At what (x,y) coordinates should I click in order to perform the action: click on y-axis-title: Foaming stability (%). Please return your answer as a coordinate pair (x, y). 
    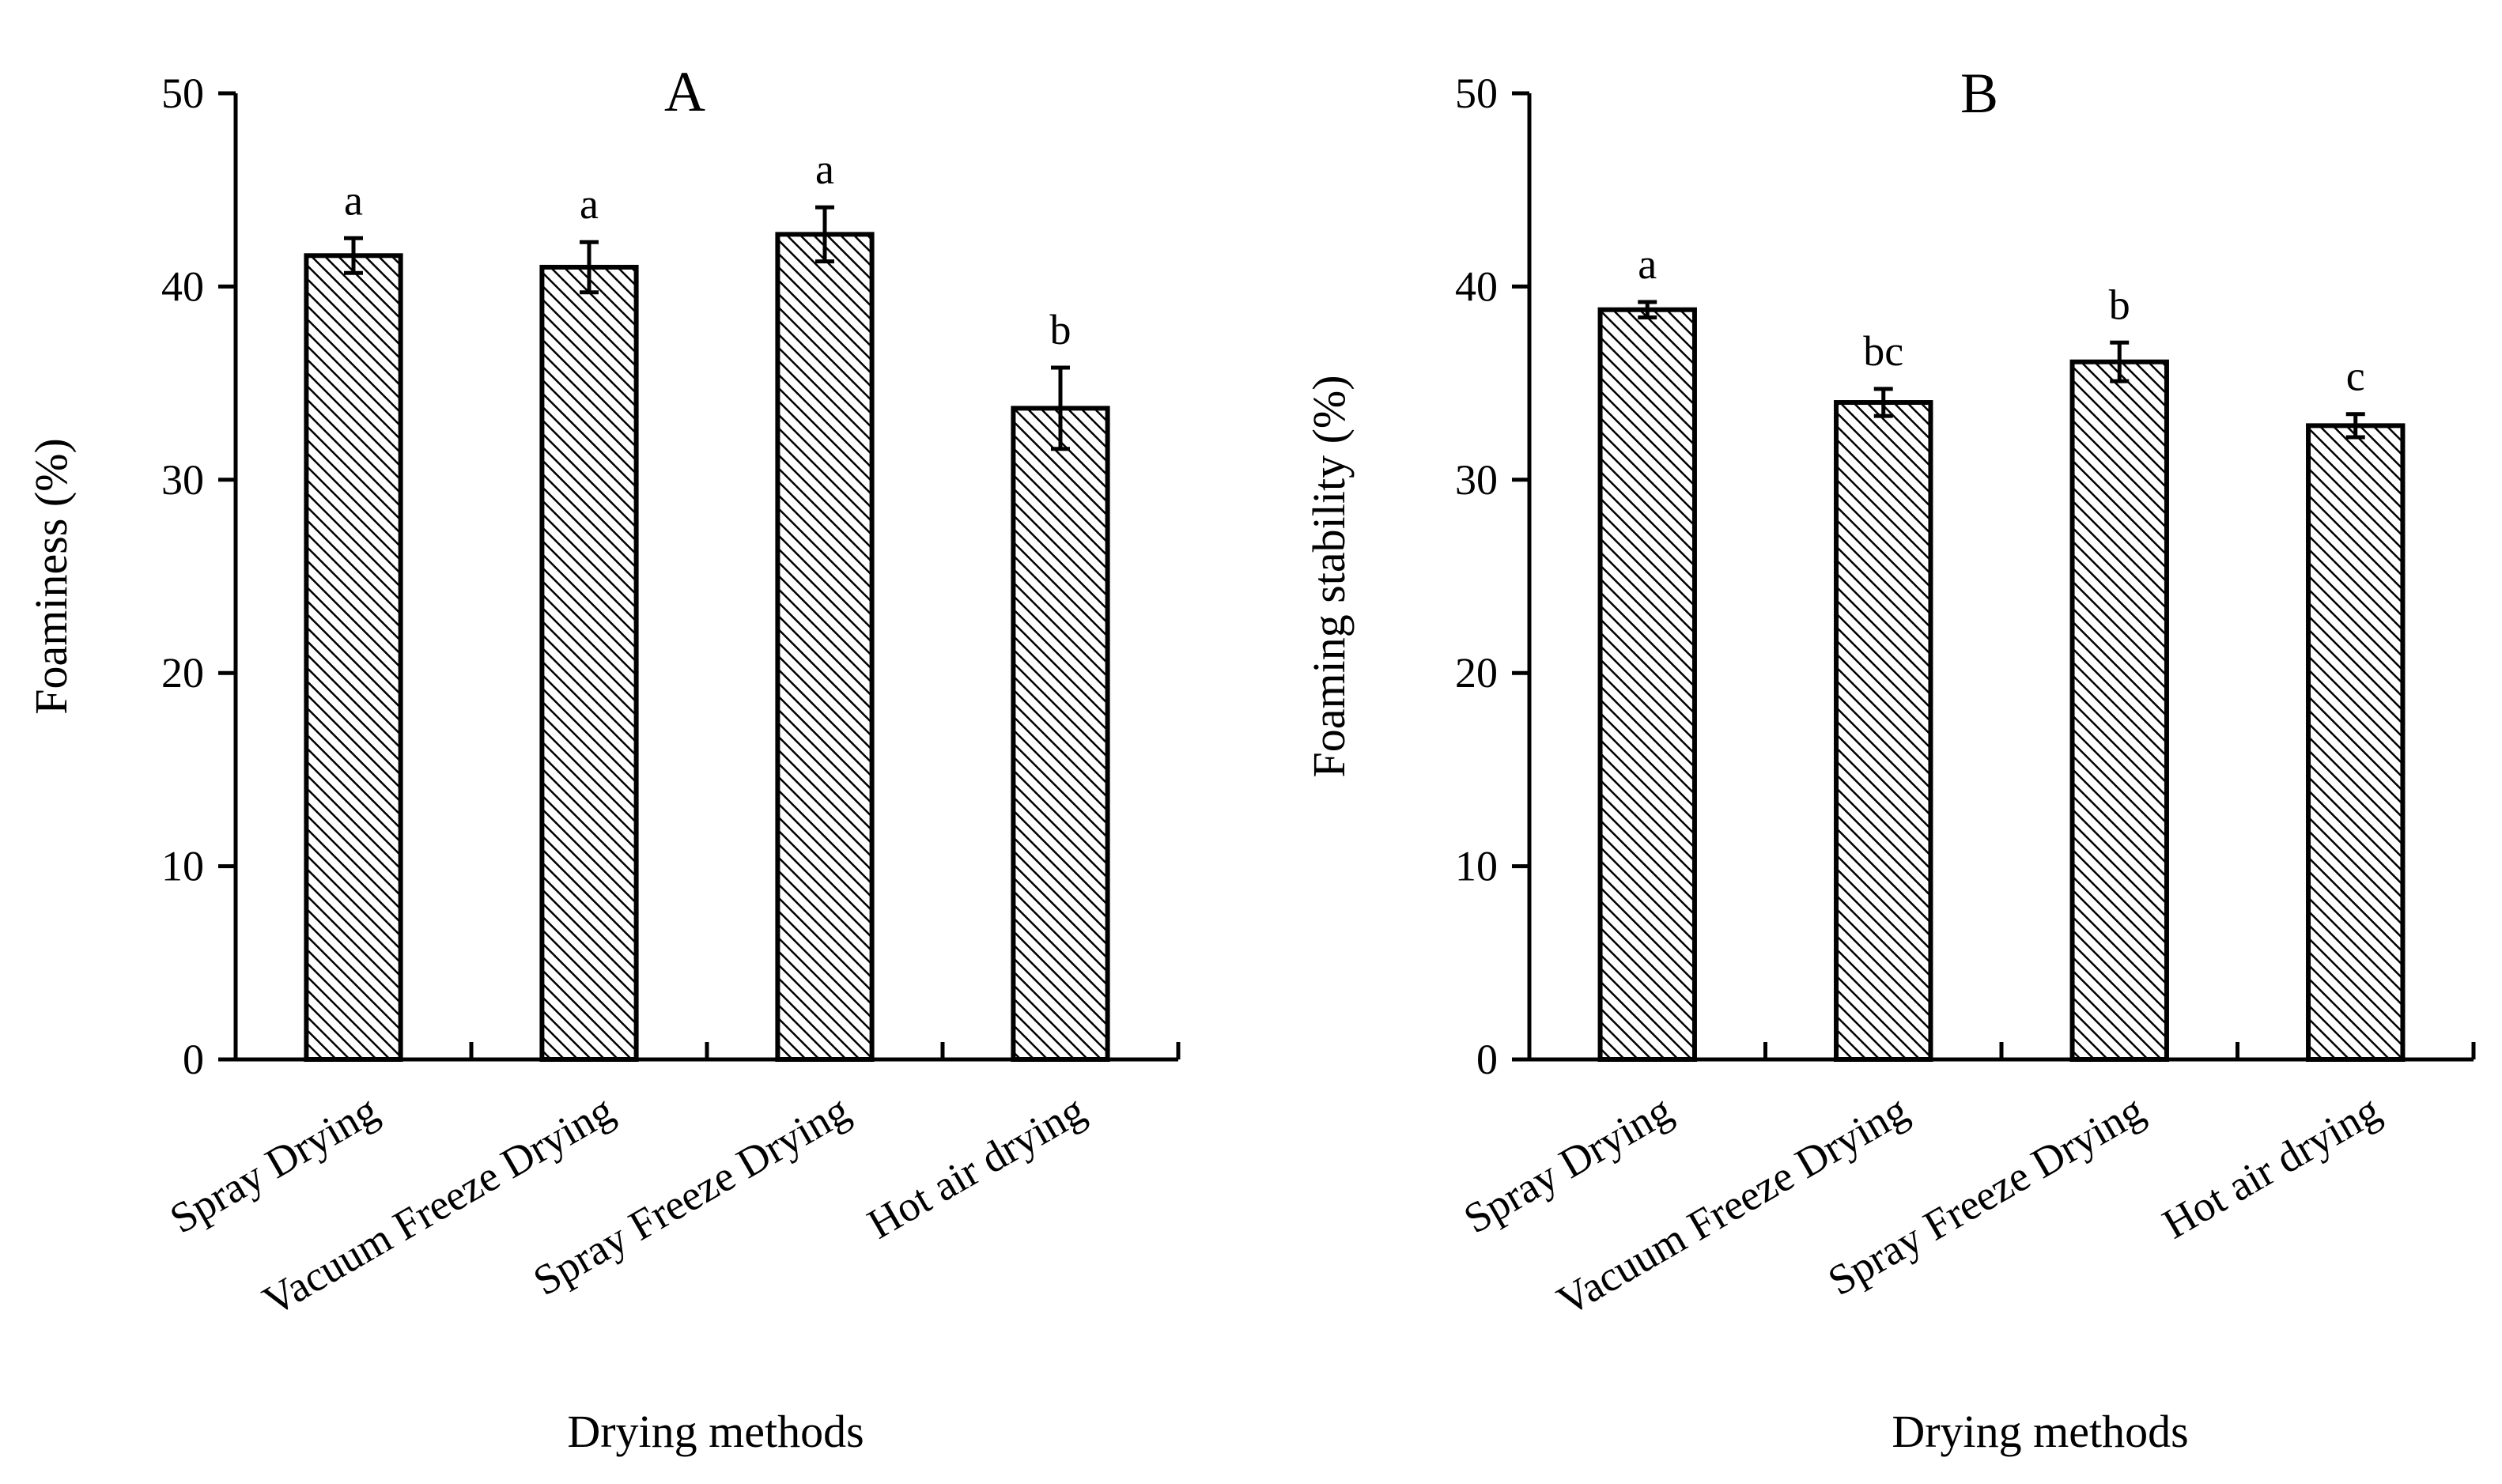
    Looking at the image, I should click on (1329, 576).